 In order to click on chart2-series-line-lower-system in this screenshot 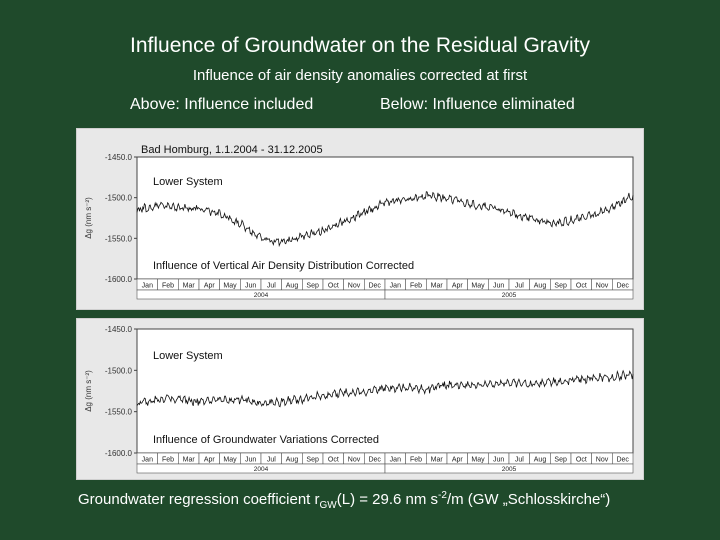, I will do `click(385, 388)`.